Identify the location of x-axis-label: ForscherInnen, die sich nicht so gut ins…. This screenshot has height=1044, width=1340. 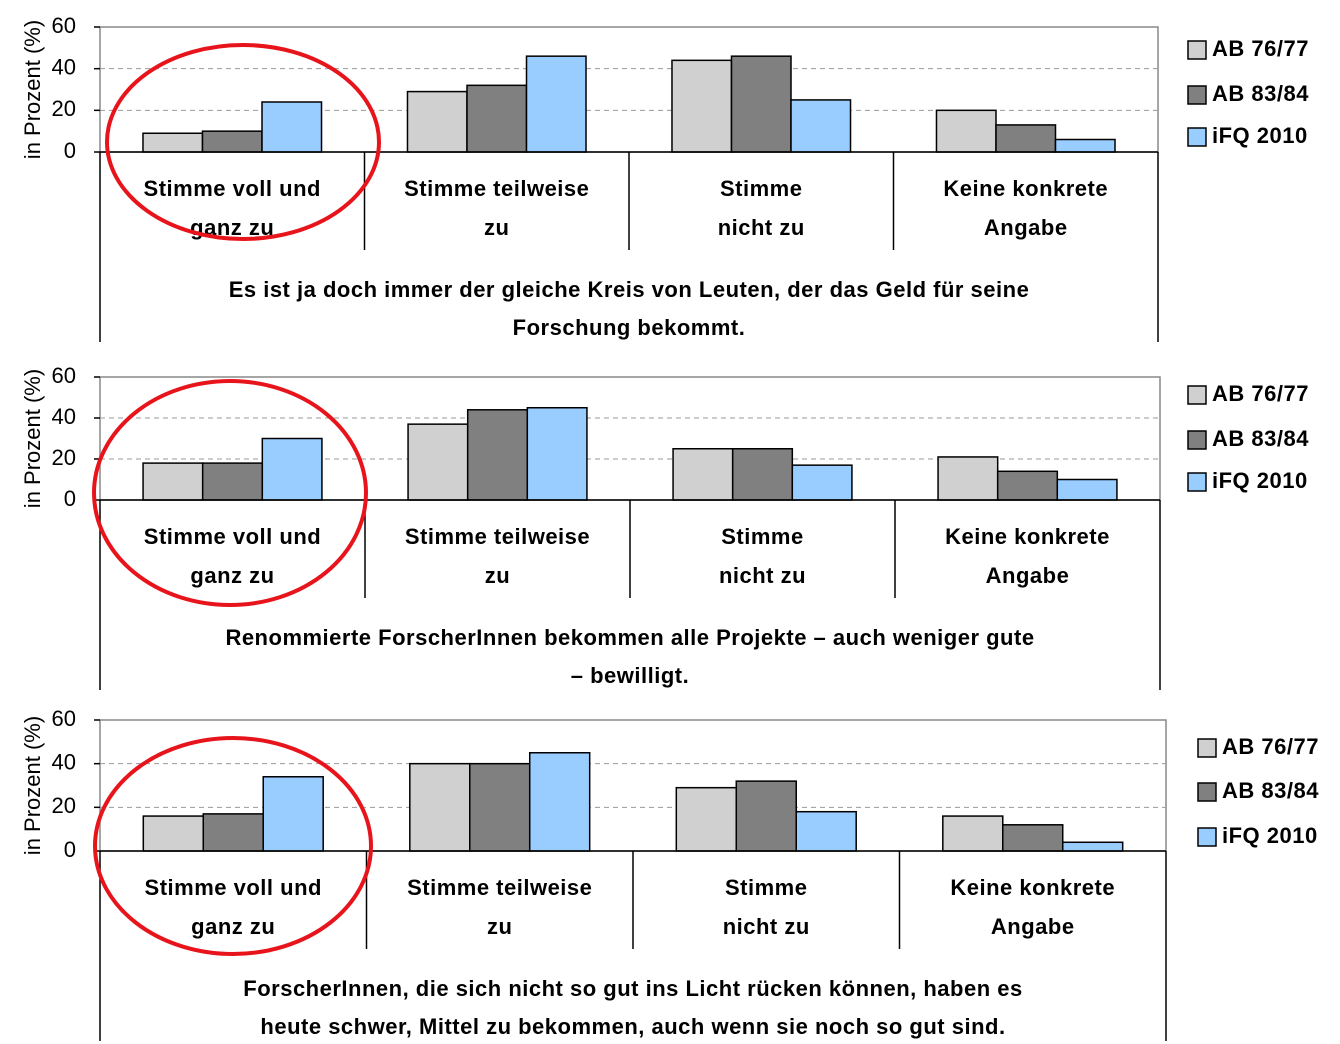
(632, 988).